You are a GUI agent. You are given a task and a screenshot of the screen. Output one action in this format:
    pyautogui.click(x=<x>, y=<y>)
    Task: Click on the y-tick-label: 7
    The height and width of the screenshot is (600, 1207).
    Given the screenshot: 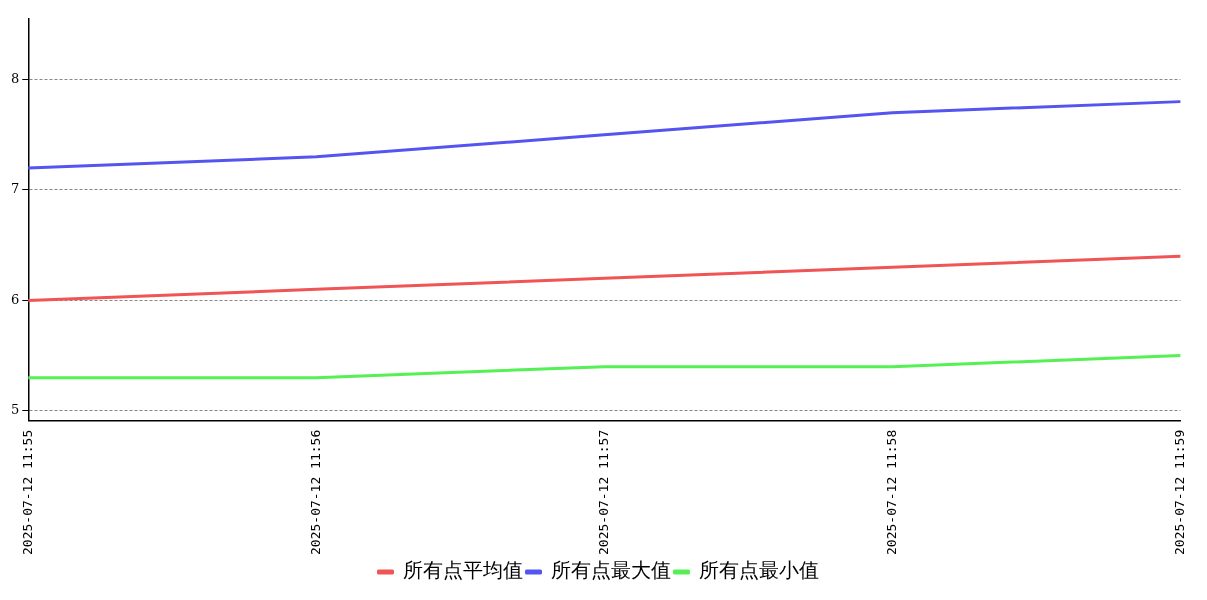 What is the action you would take?
    pyautogui.click(x=15, y=189)
    